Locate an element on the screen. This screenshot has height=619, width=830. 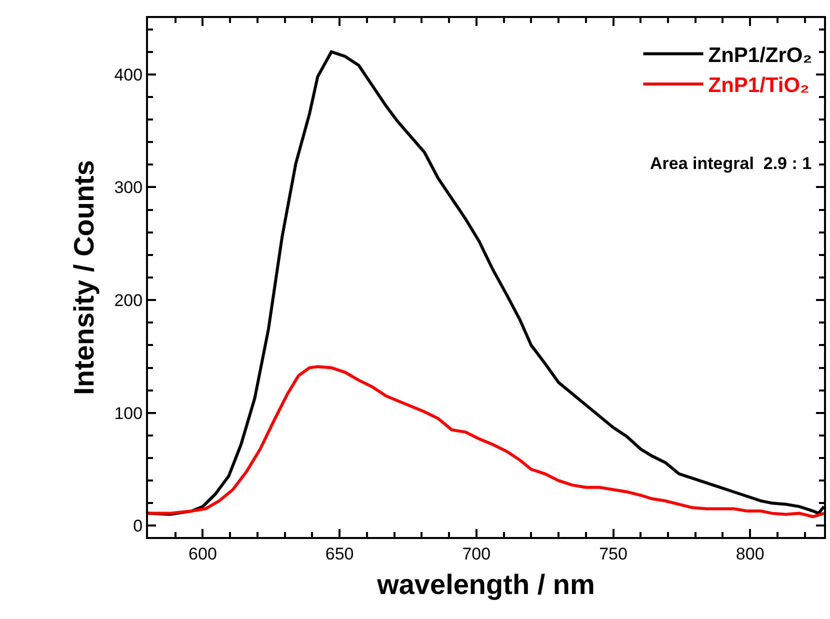
x-tick-label: 700 is located at coordinates (476, 554).